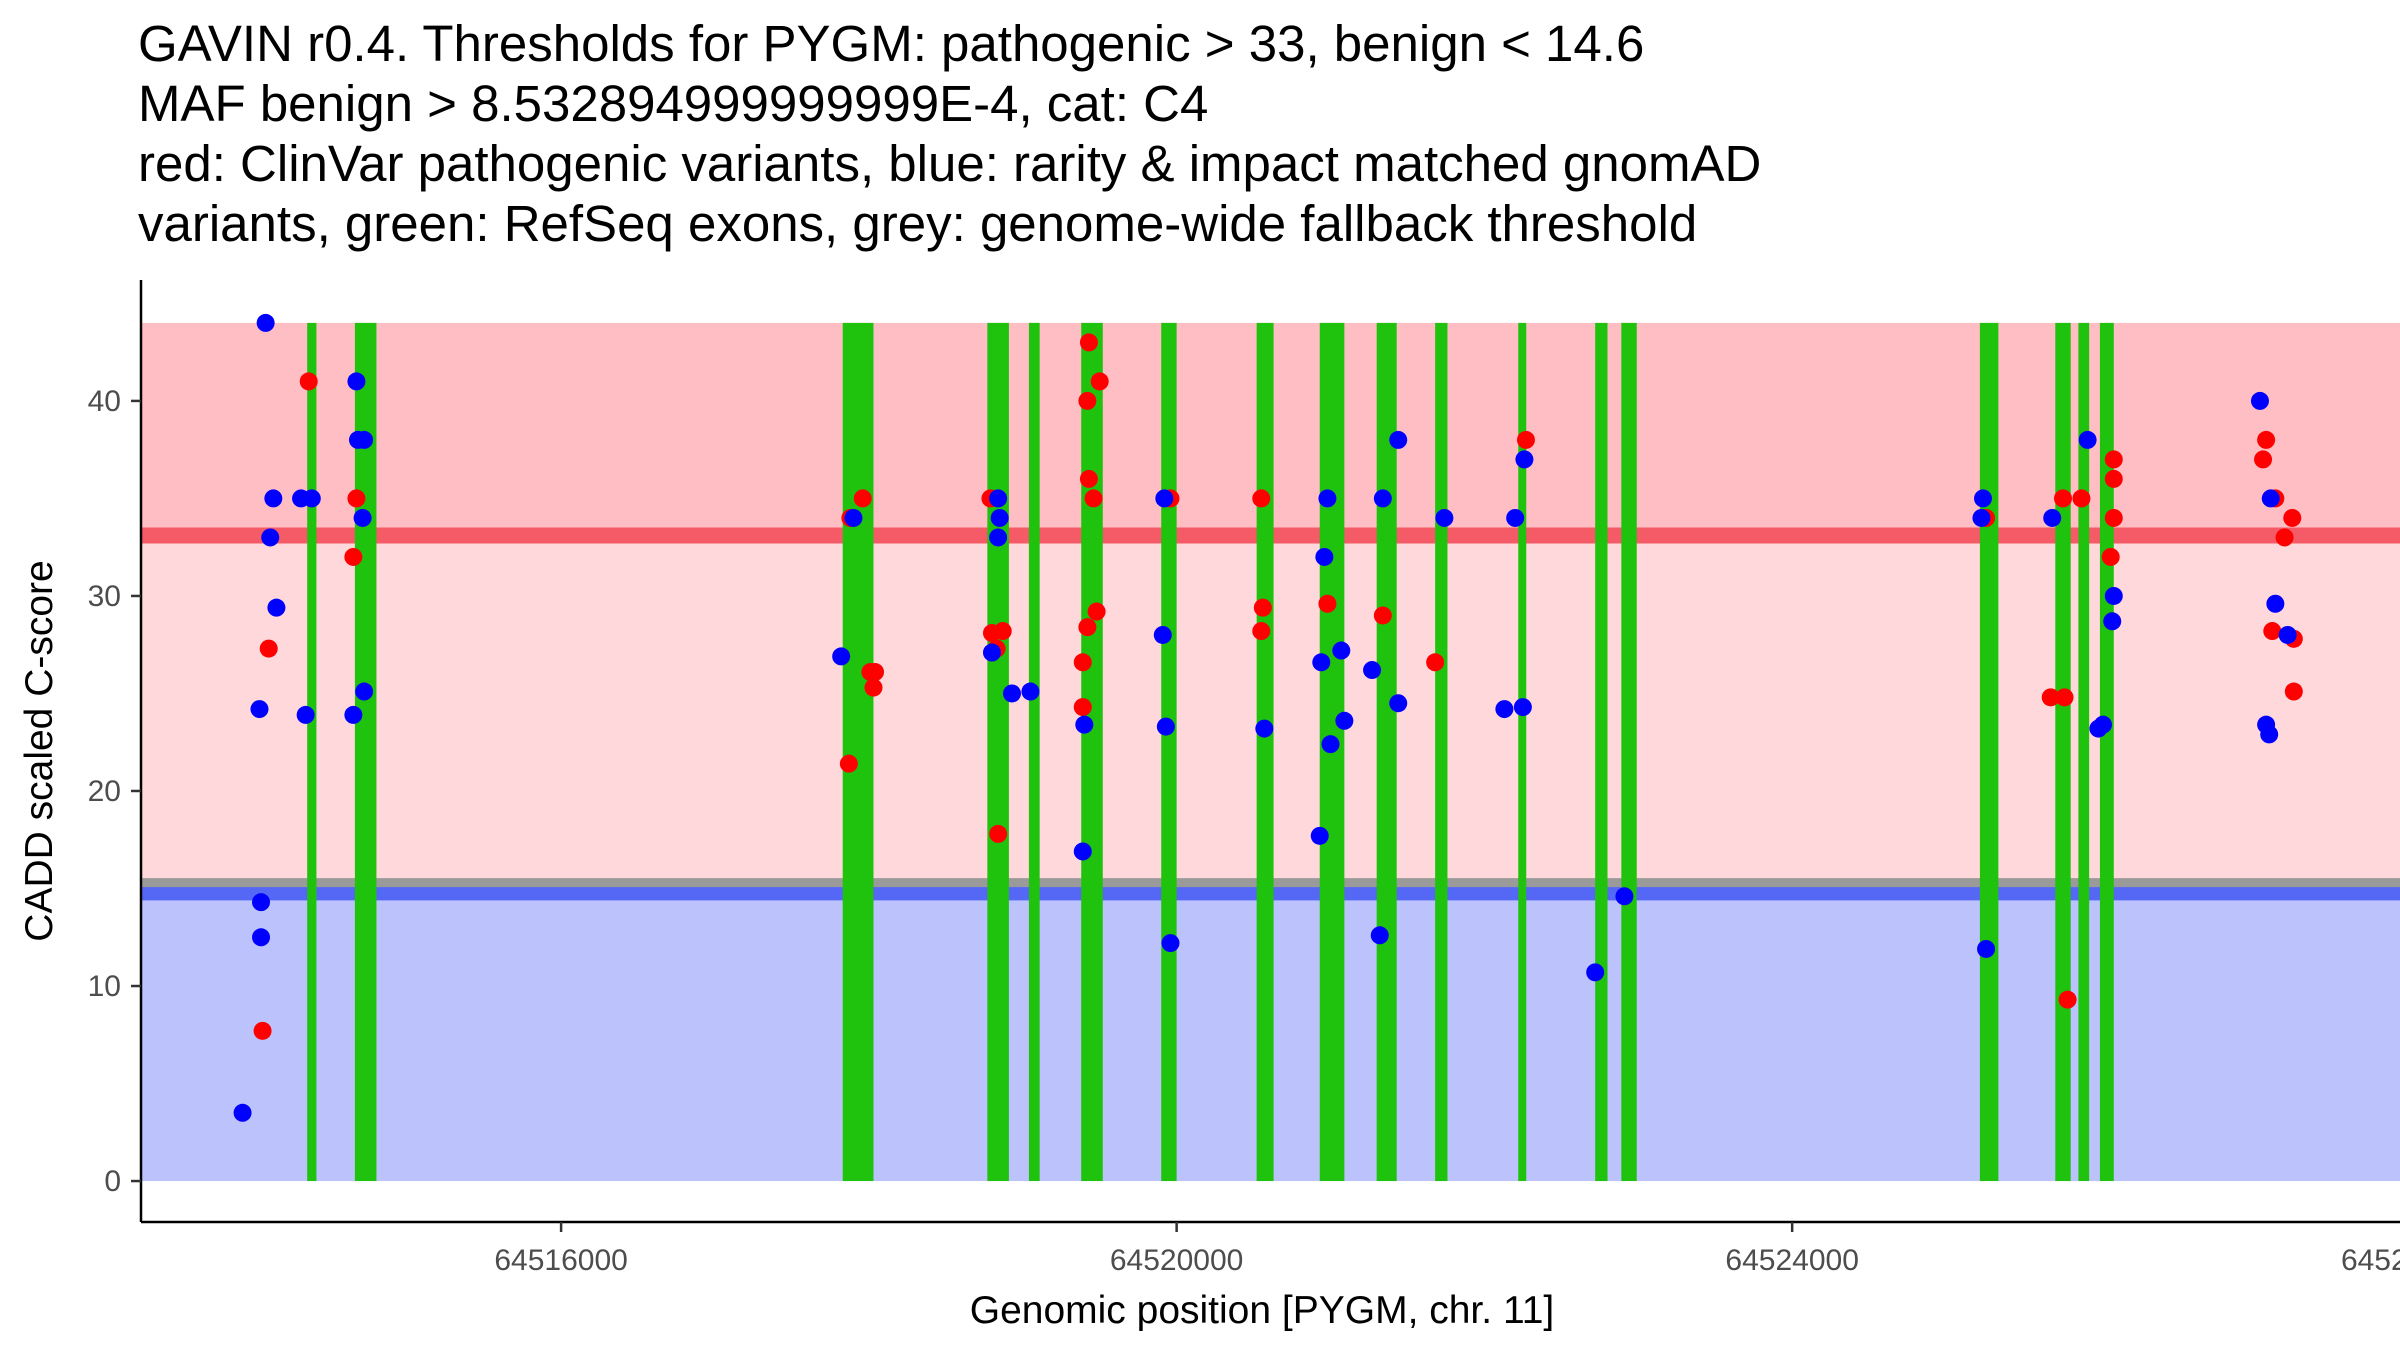 The width and height of the screenshot is (2400, 1350). Describe the element at coordinates (104, 986) in the screenshot. I see `y-tick-label-10: 10` at that location.